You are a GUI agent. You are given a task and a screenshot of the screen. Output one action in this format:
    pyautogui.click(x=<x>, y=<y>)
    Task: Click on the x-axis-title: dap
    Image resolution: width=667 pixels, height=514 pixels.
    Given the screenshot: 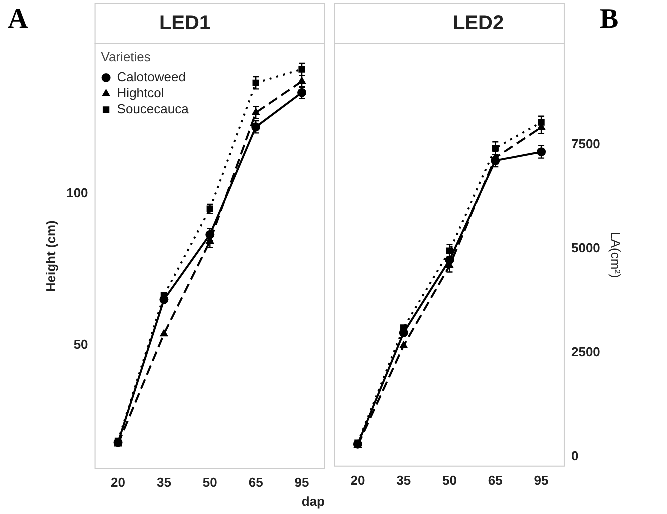 What is the action you would take?
    pyautogui.click(x=314, y=501)
    